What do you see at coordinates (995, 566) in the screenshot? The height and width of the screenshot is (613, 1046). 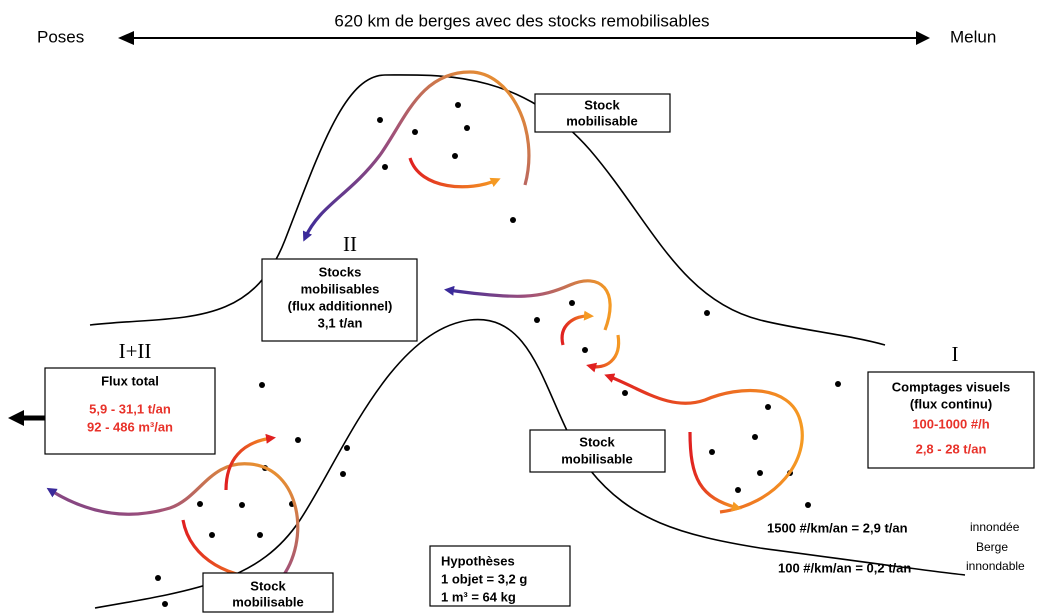 I see `bank-label: innondable` at bounding box center [995, 566].